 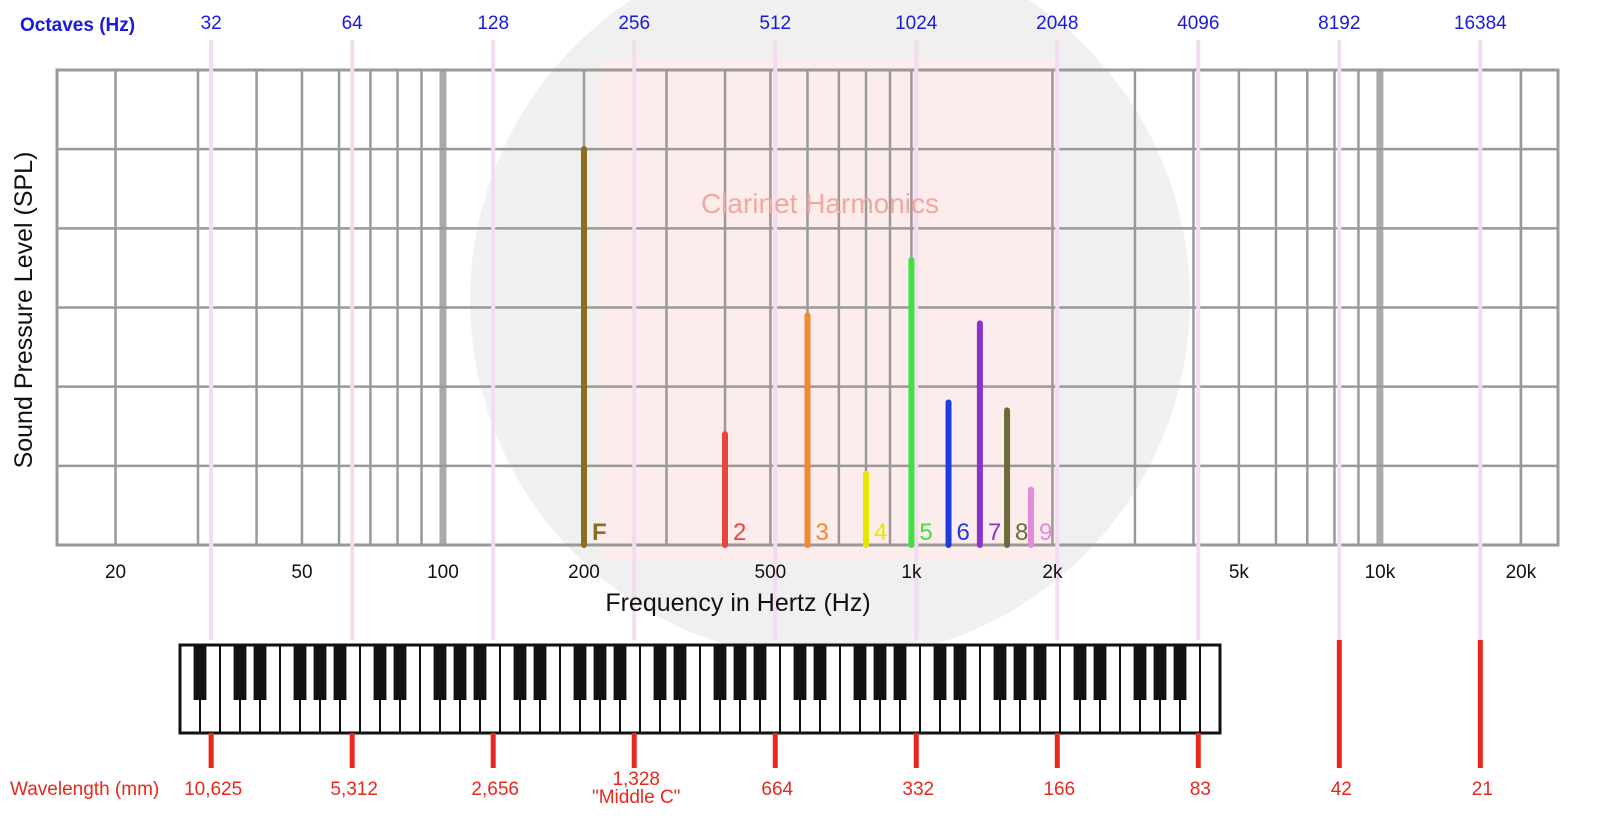 I want to click on x-tick-label: 500, so click(x=771, y=572).